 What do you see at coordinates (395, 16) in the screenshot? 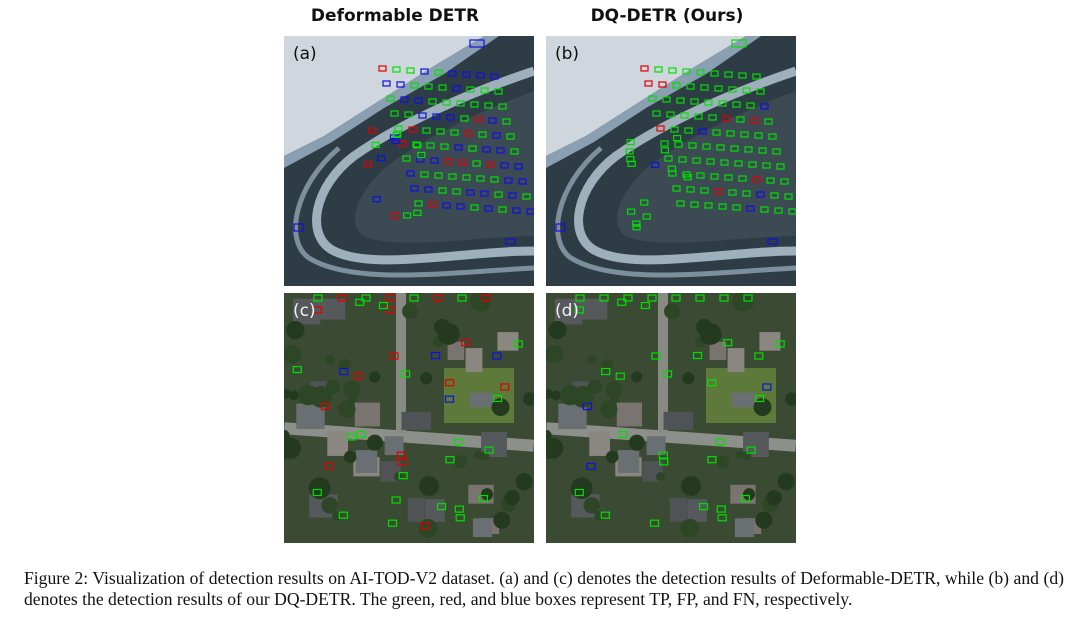
I see `column-title-deformable-detr: Deformable DETR` at bounding box center [395, 16].